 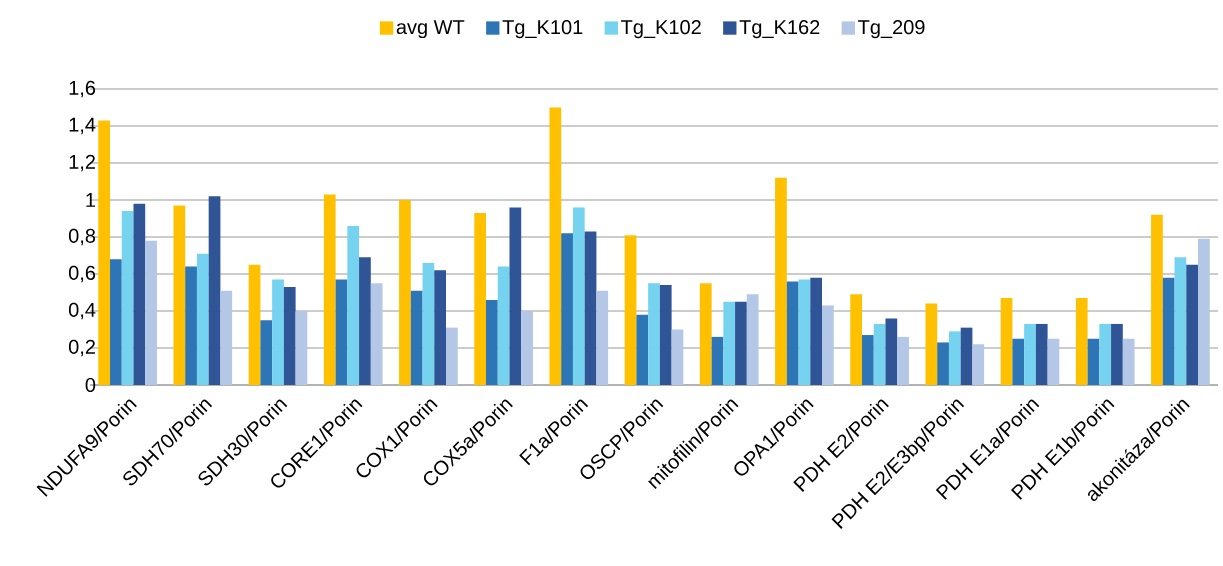 What do you see at coordinates (81, 348) in the screenshot?
I see `y-tick-label: 0,2` at bounding box center [81, 348].